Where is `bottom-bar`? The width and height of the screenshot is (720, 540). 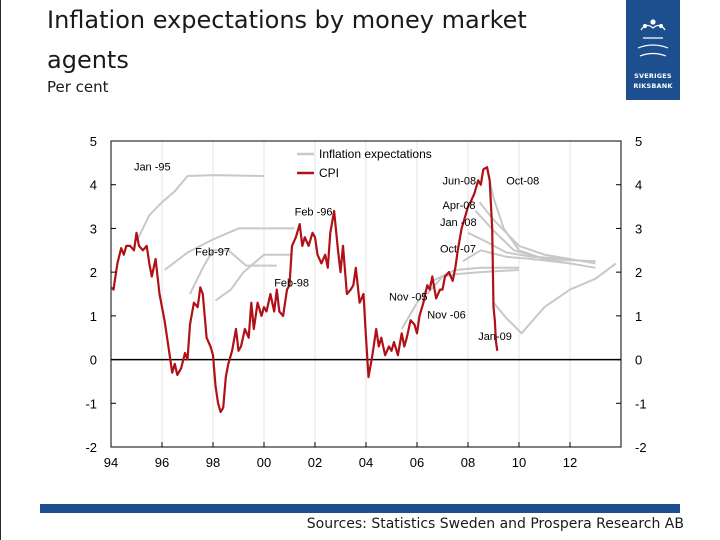
bottom-bar is located at coordinates (360, 508).